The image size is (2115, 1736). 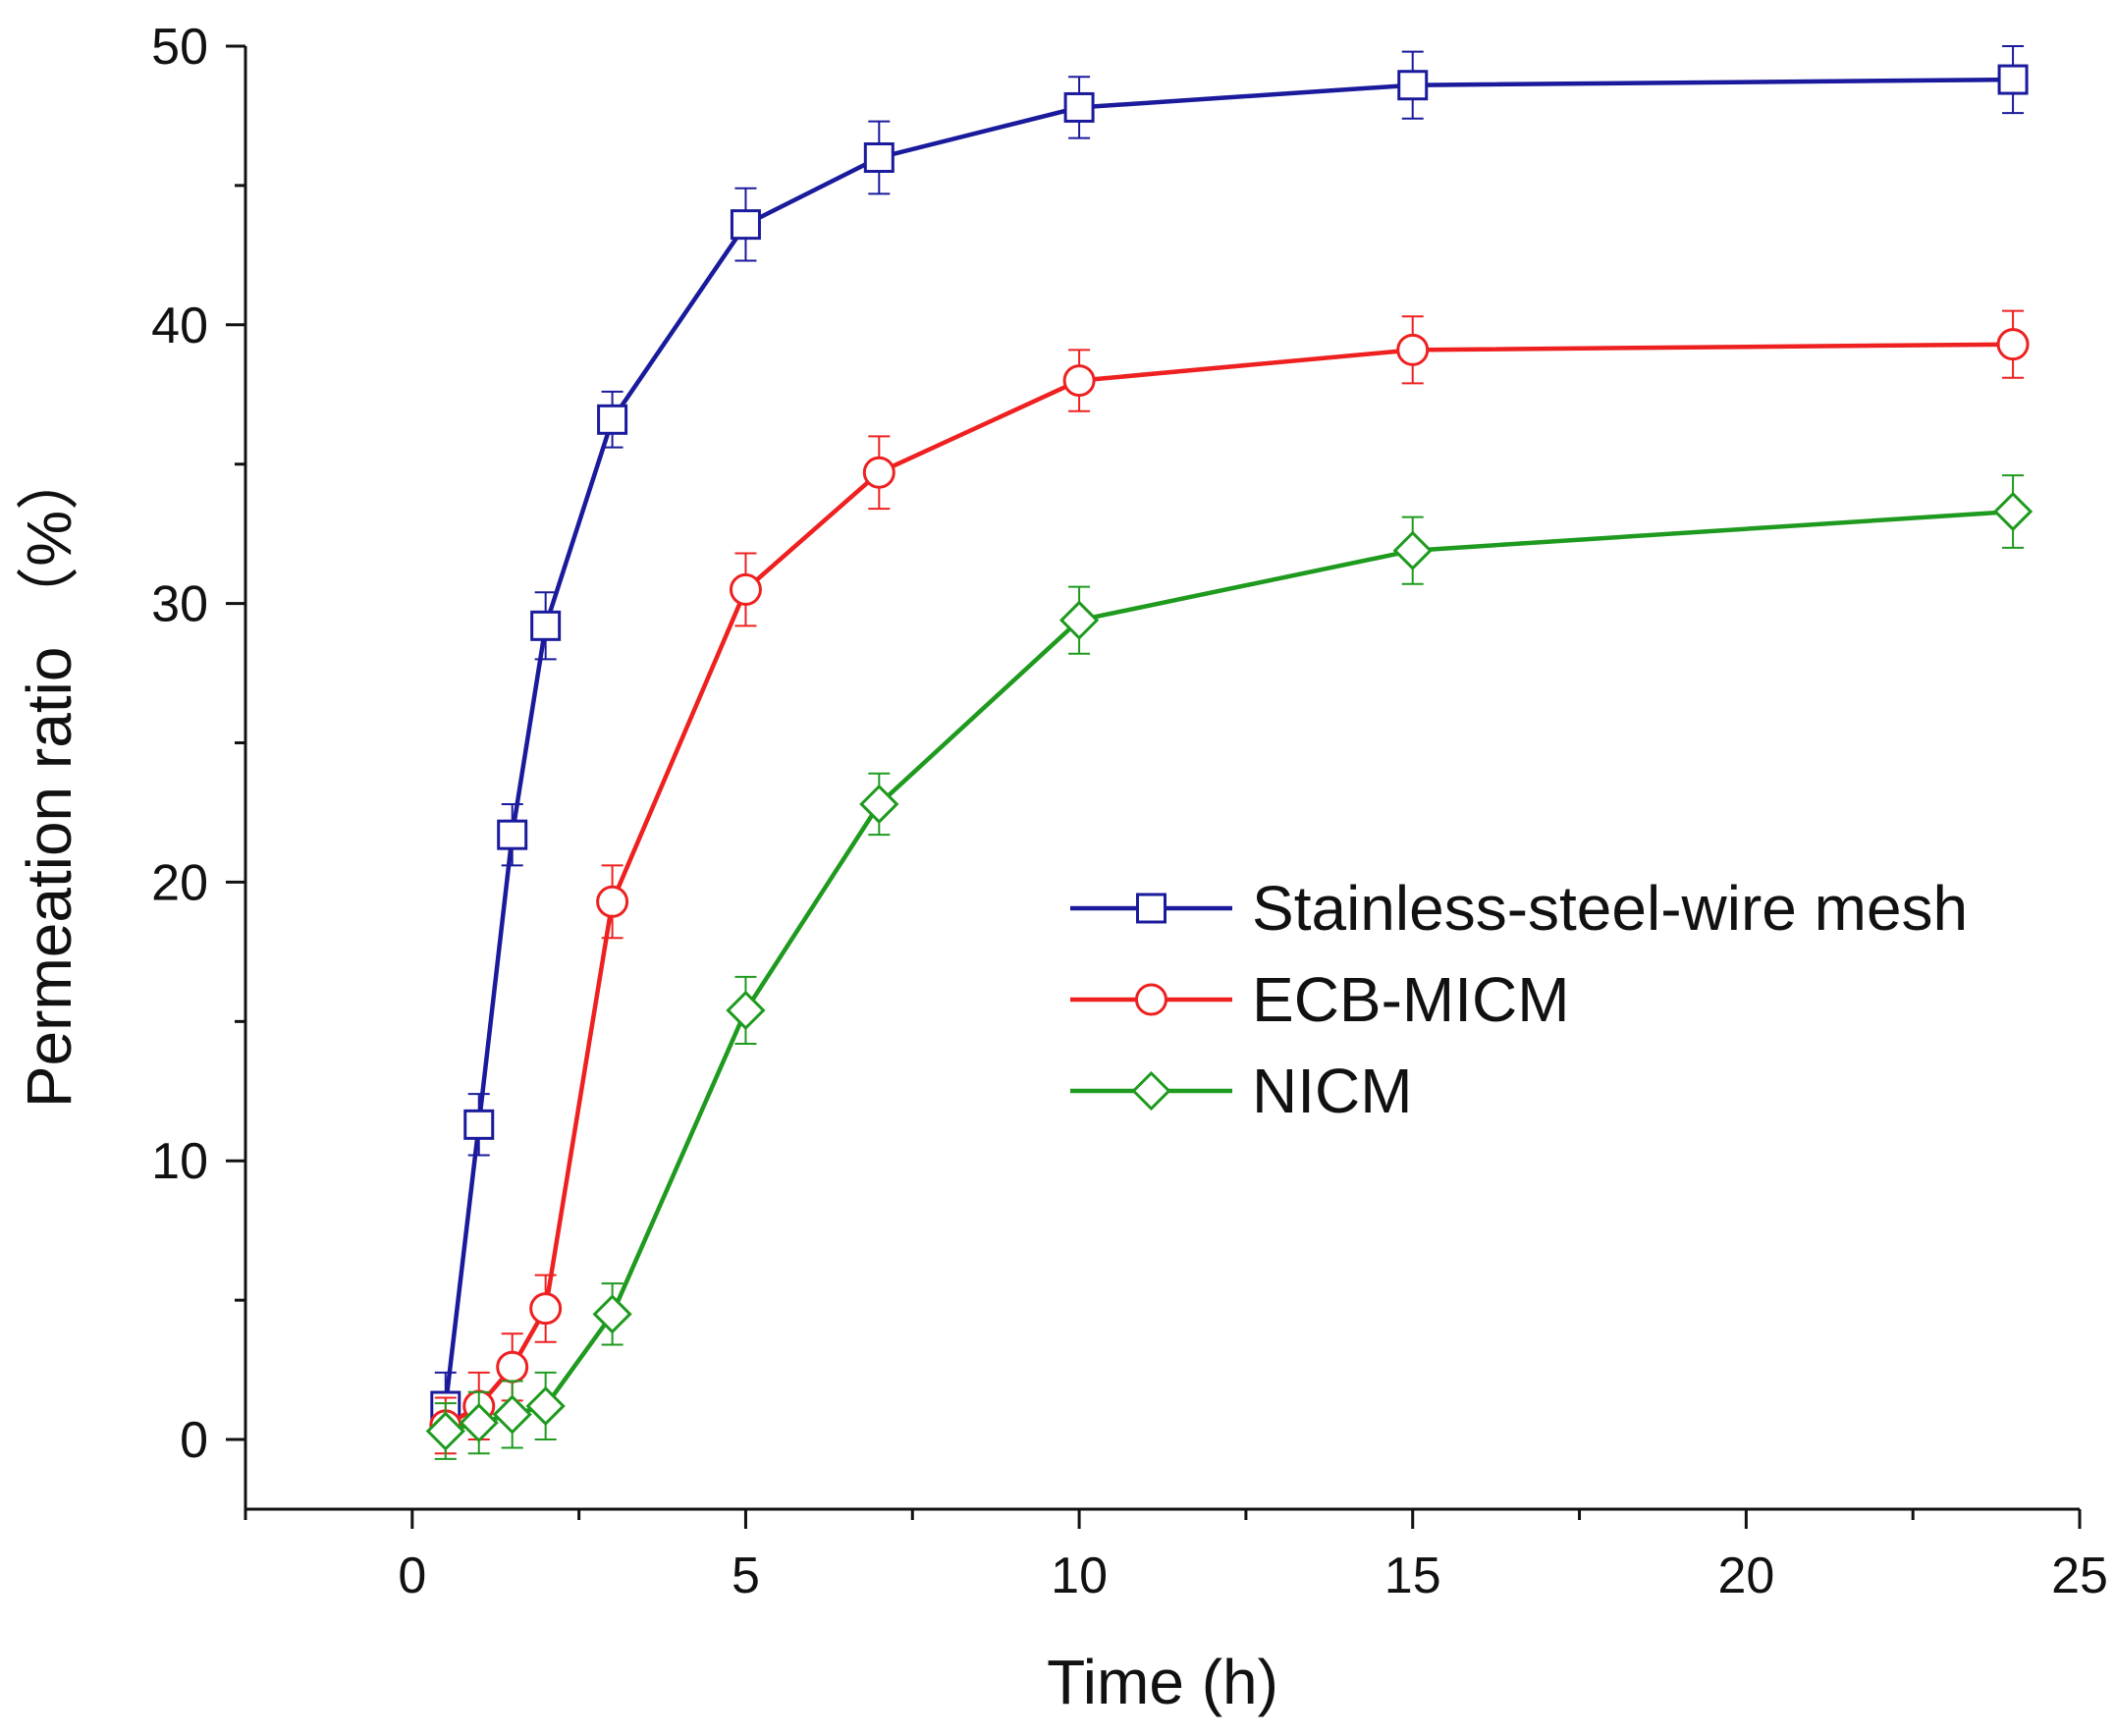 I want to click on x-tick-label: 5, so click(x=746, y=1575).